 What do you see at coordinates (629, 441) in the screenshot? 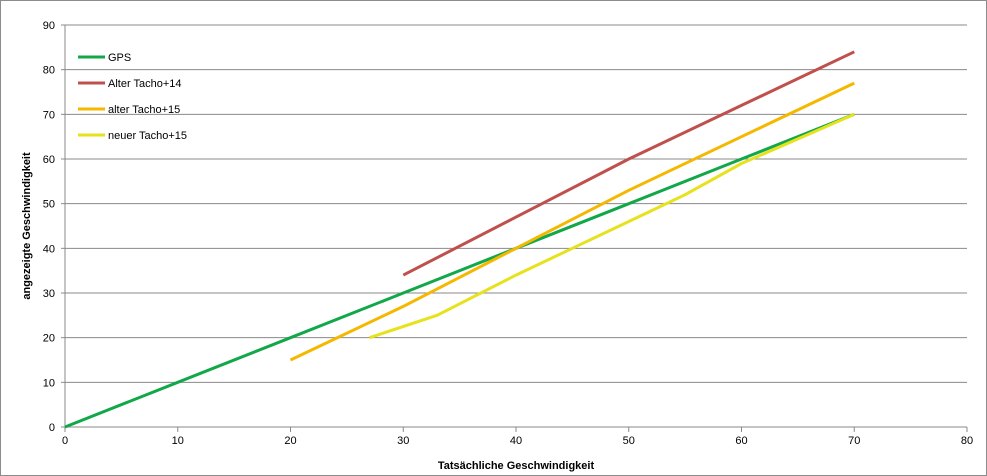
I see `x-tick-label: 50` at bounding box center [629, 441].